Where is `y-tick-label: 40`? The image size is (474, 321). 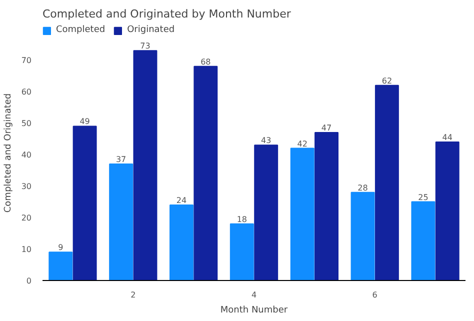 y-tick-label: 40 is located at coordinates (26, 155).